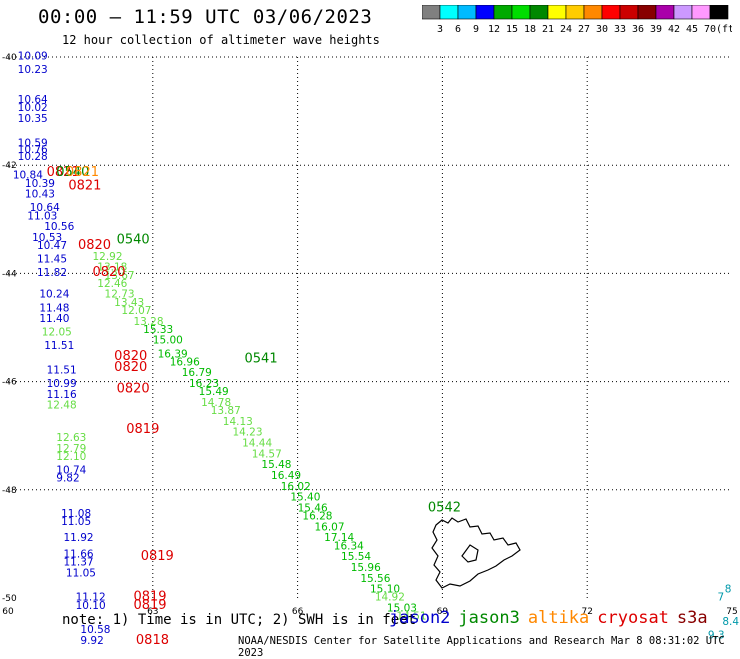  What do you see at coordinates (129, 303) in the screenshot?
I see `swh-label: 13.43` at bounding box center [129, 303].